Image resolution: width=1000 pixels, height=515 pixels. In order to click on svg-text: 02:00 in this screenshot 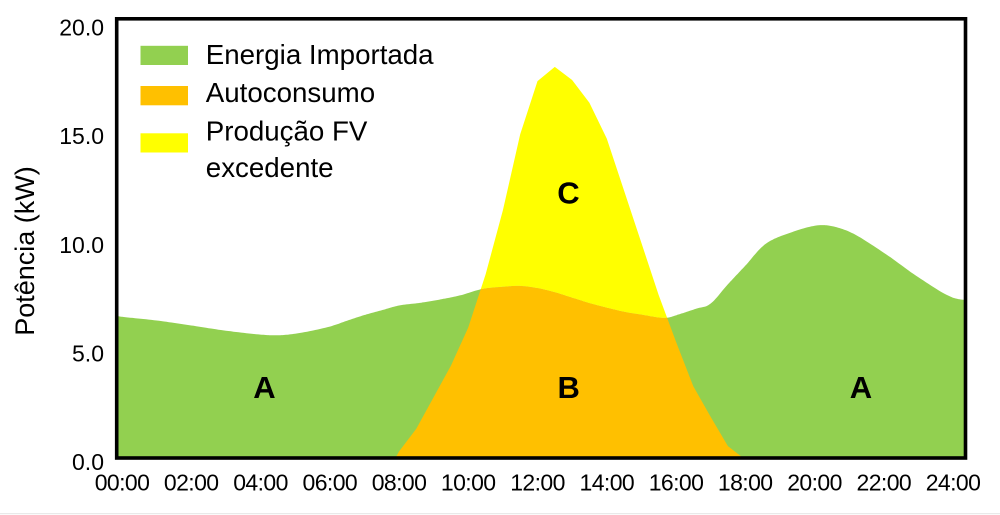, I will do `click(191, 482)`.